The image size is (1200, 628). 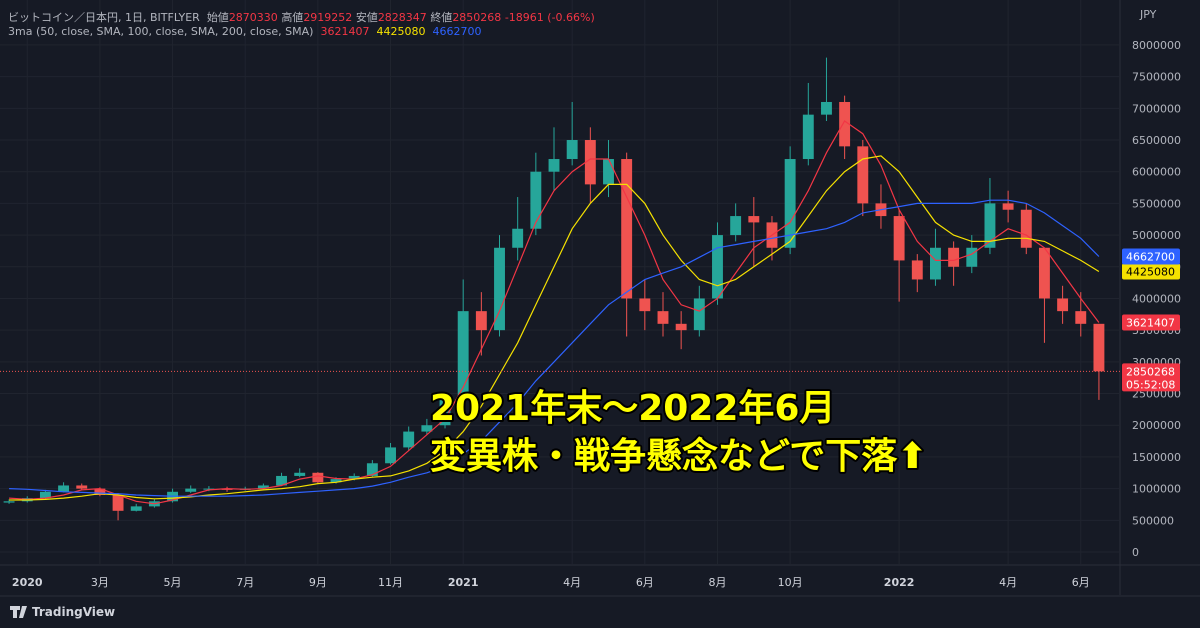 What do you see at coordinates (345, 31) in the screenshot?
I see `ma-value: 3621407` at bounding box center [345, 31].